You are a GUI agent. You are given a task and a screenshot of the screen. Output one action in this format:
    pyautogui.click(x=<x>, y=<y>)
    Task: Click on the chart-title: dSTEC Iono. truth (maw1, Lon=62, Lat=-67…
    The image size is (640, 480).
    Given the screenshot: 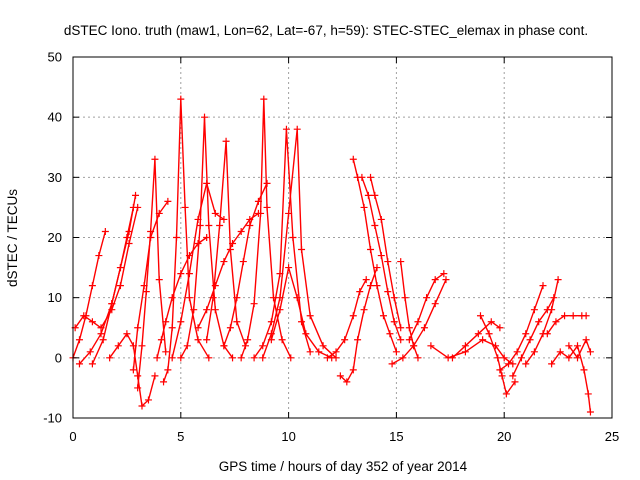 What is the action you would take?
    pyautogui.click(x=326, y=30)
    